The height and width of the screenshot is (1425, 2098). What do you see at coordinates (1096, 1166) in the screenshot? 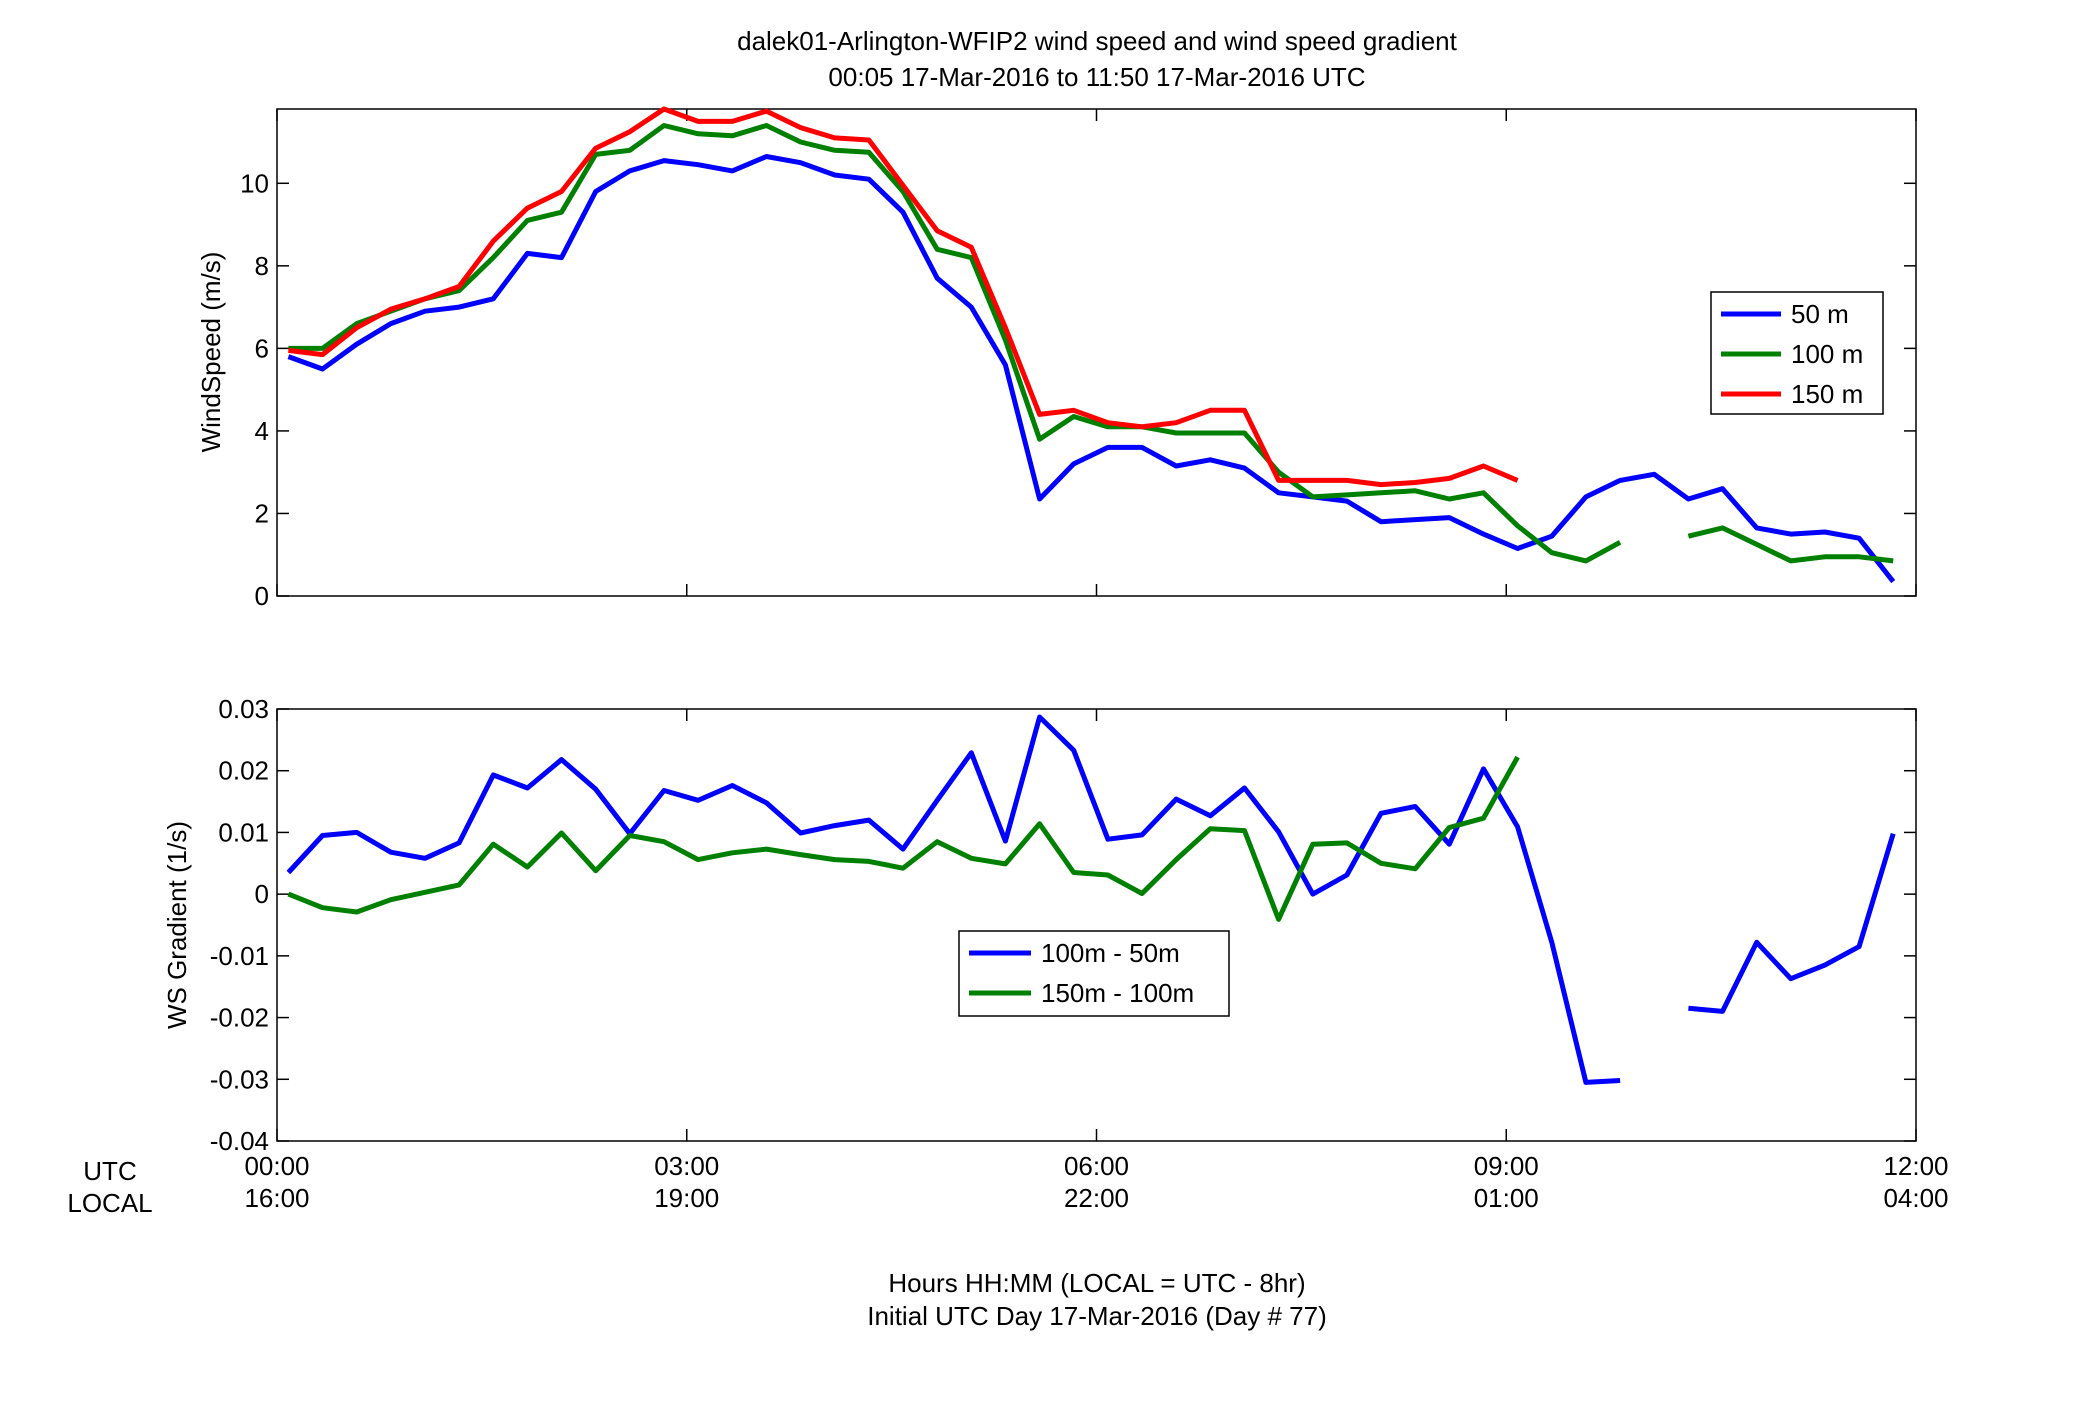
I see `xtick-label-utc: 06:00` at bounding box center [1096, 1166].